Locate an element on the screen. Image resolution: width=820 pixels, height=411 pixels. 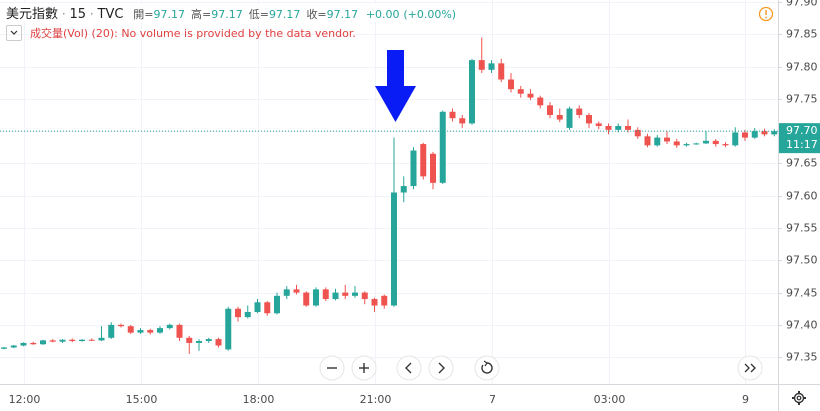
y-tick-label: 97.80 is located at coordinates (802, 67).